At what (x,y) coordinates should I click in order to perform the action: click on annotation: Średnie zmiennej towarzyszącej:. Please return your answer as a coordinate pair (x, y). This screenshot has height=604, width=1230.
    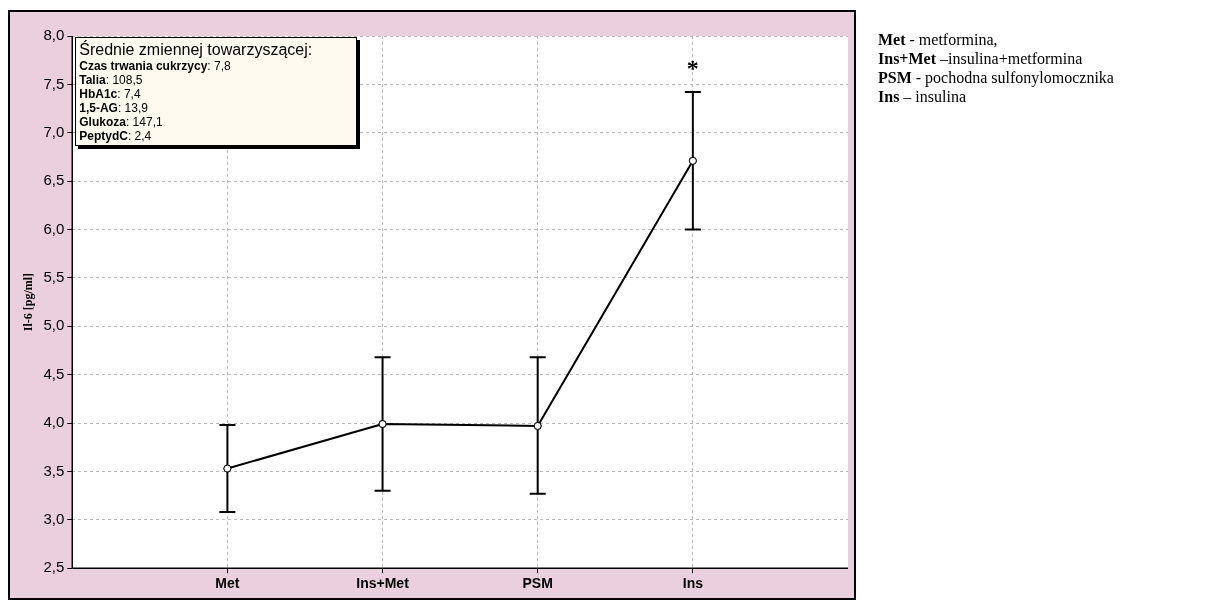
    Looking at the image, I should click on (196, 49).